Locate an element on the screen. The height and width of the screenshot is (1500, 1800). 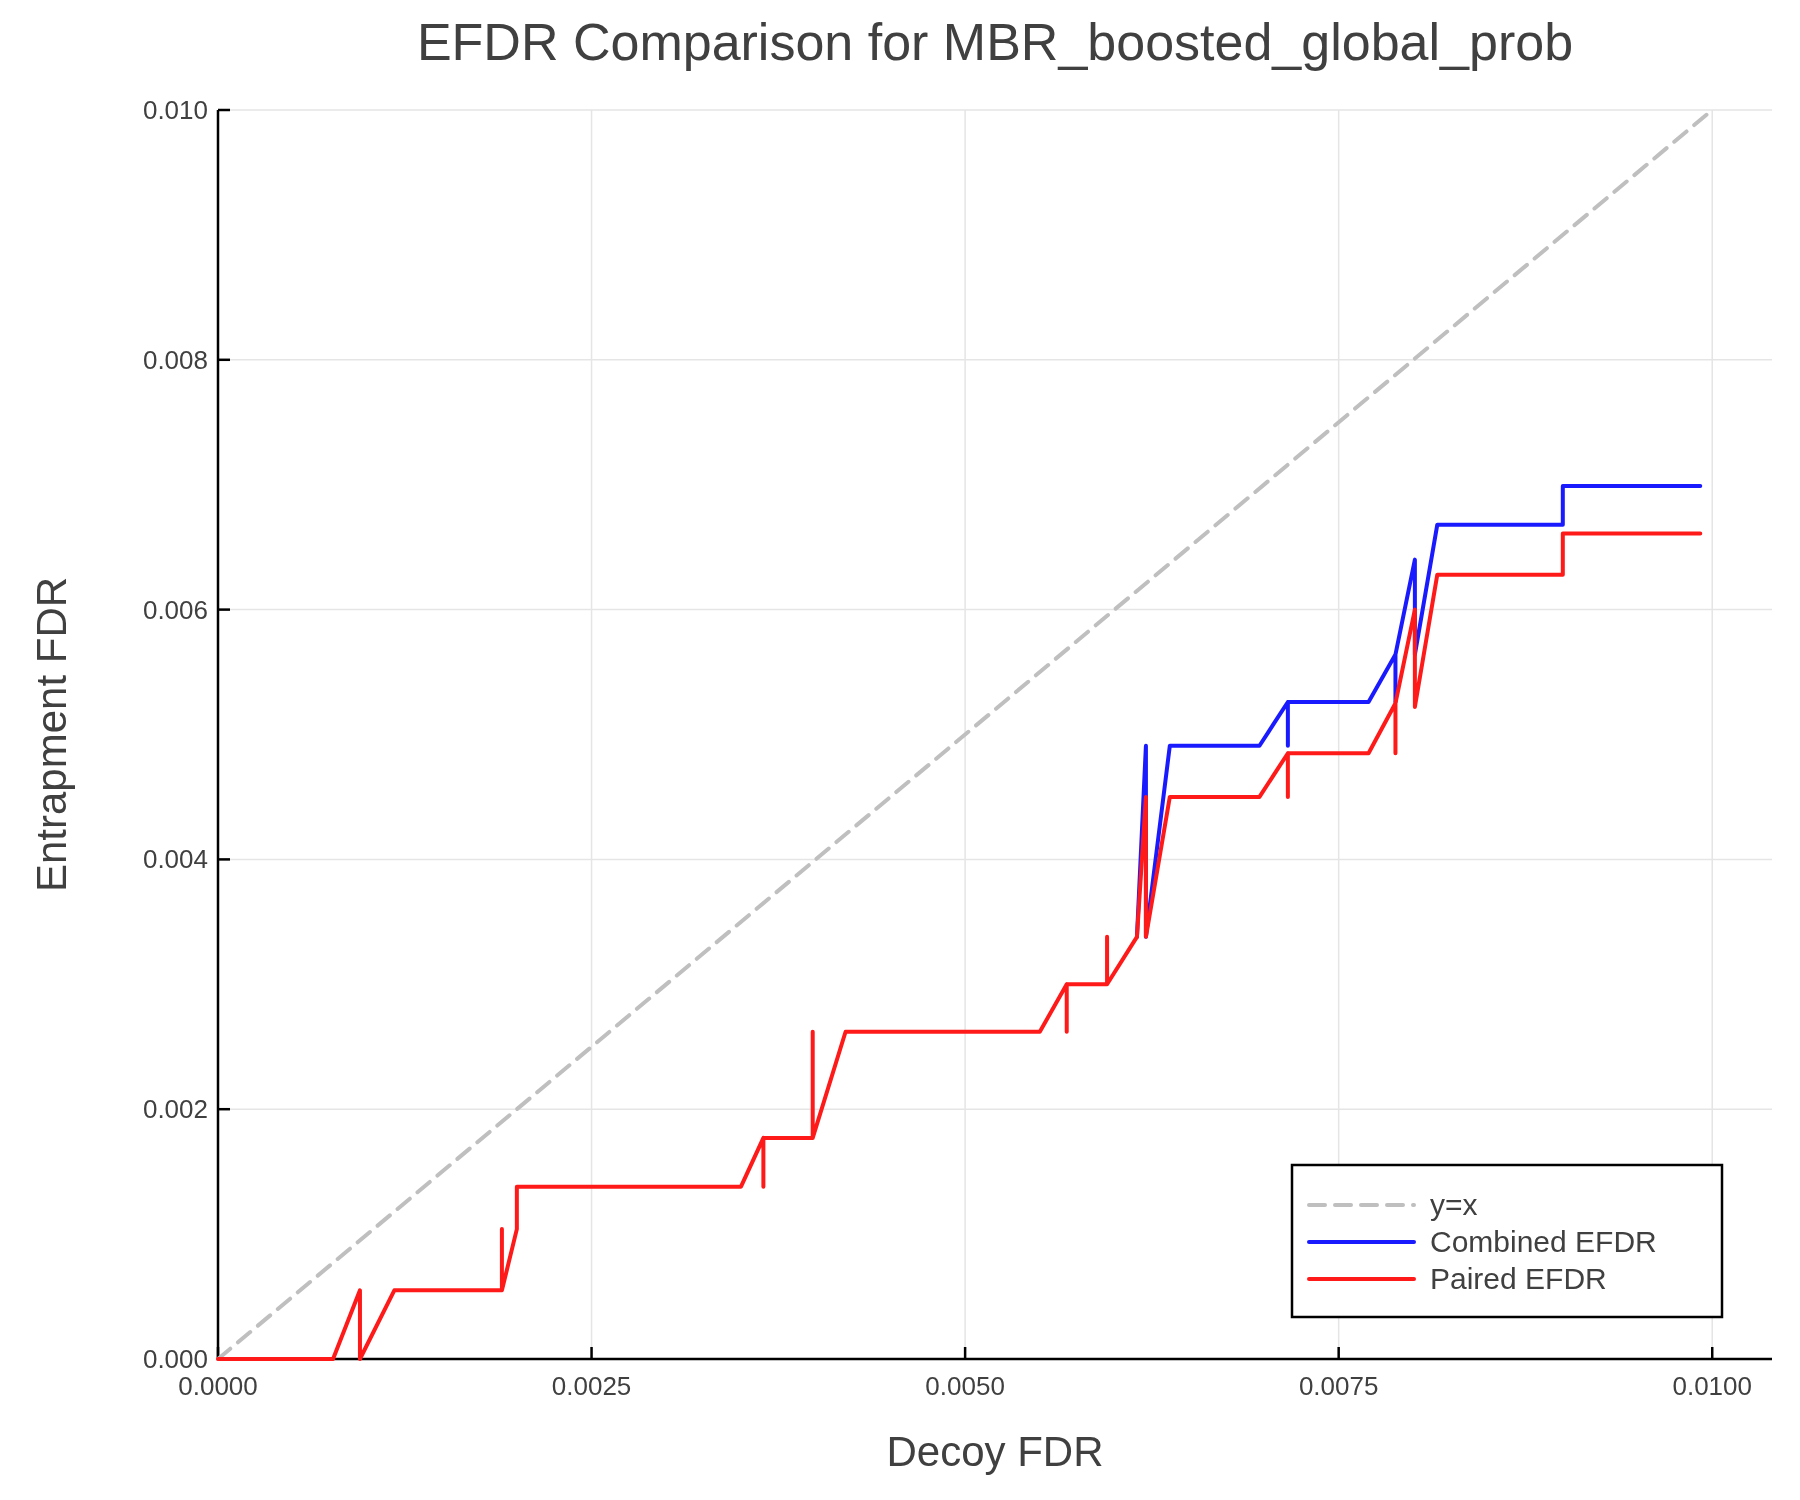
x-axis-title: Decoy FDR is located at coordinates (995, 1451).